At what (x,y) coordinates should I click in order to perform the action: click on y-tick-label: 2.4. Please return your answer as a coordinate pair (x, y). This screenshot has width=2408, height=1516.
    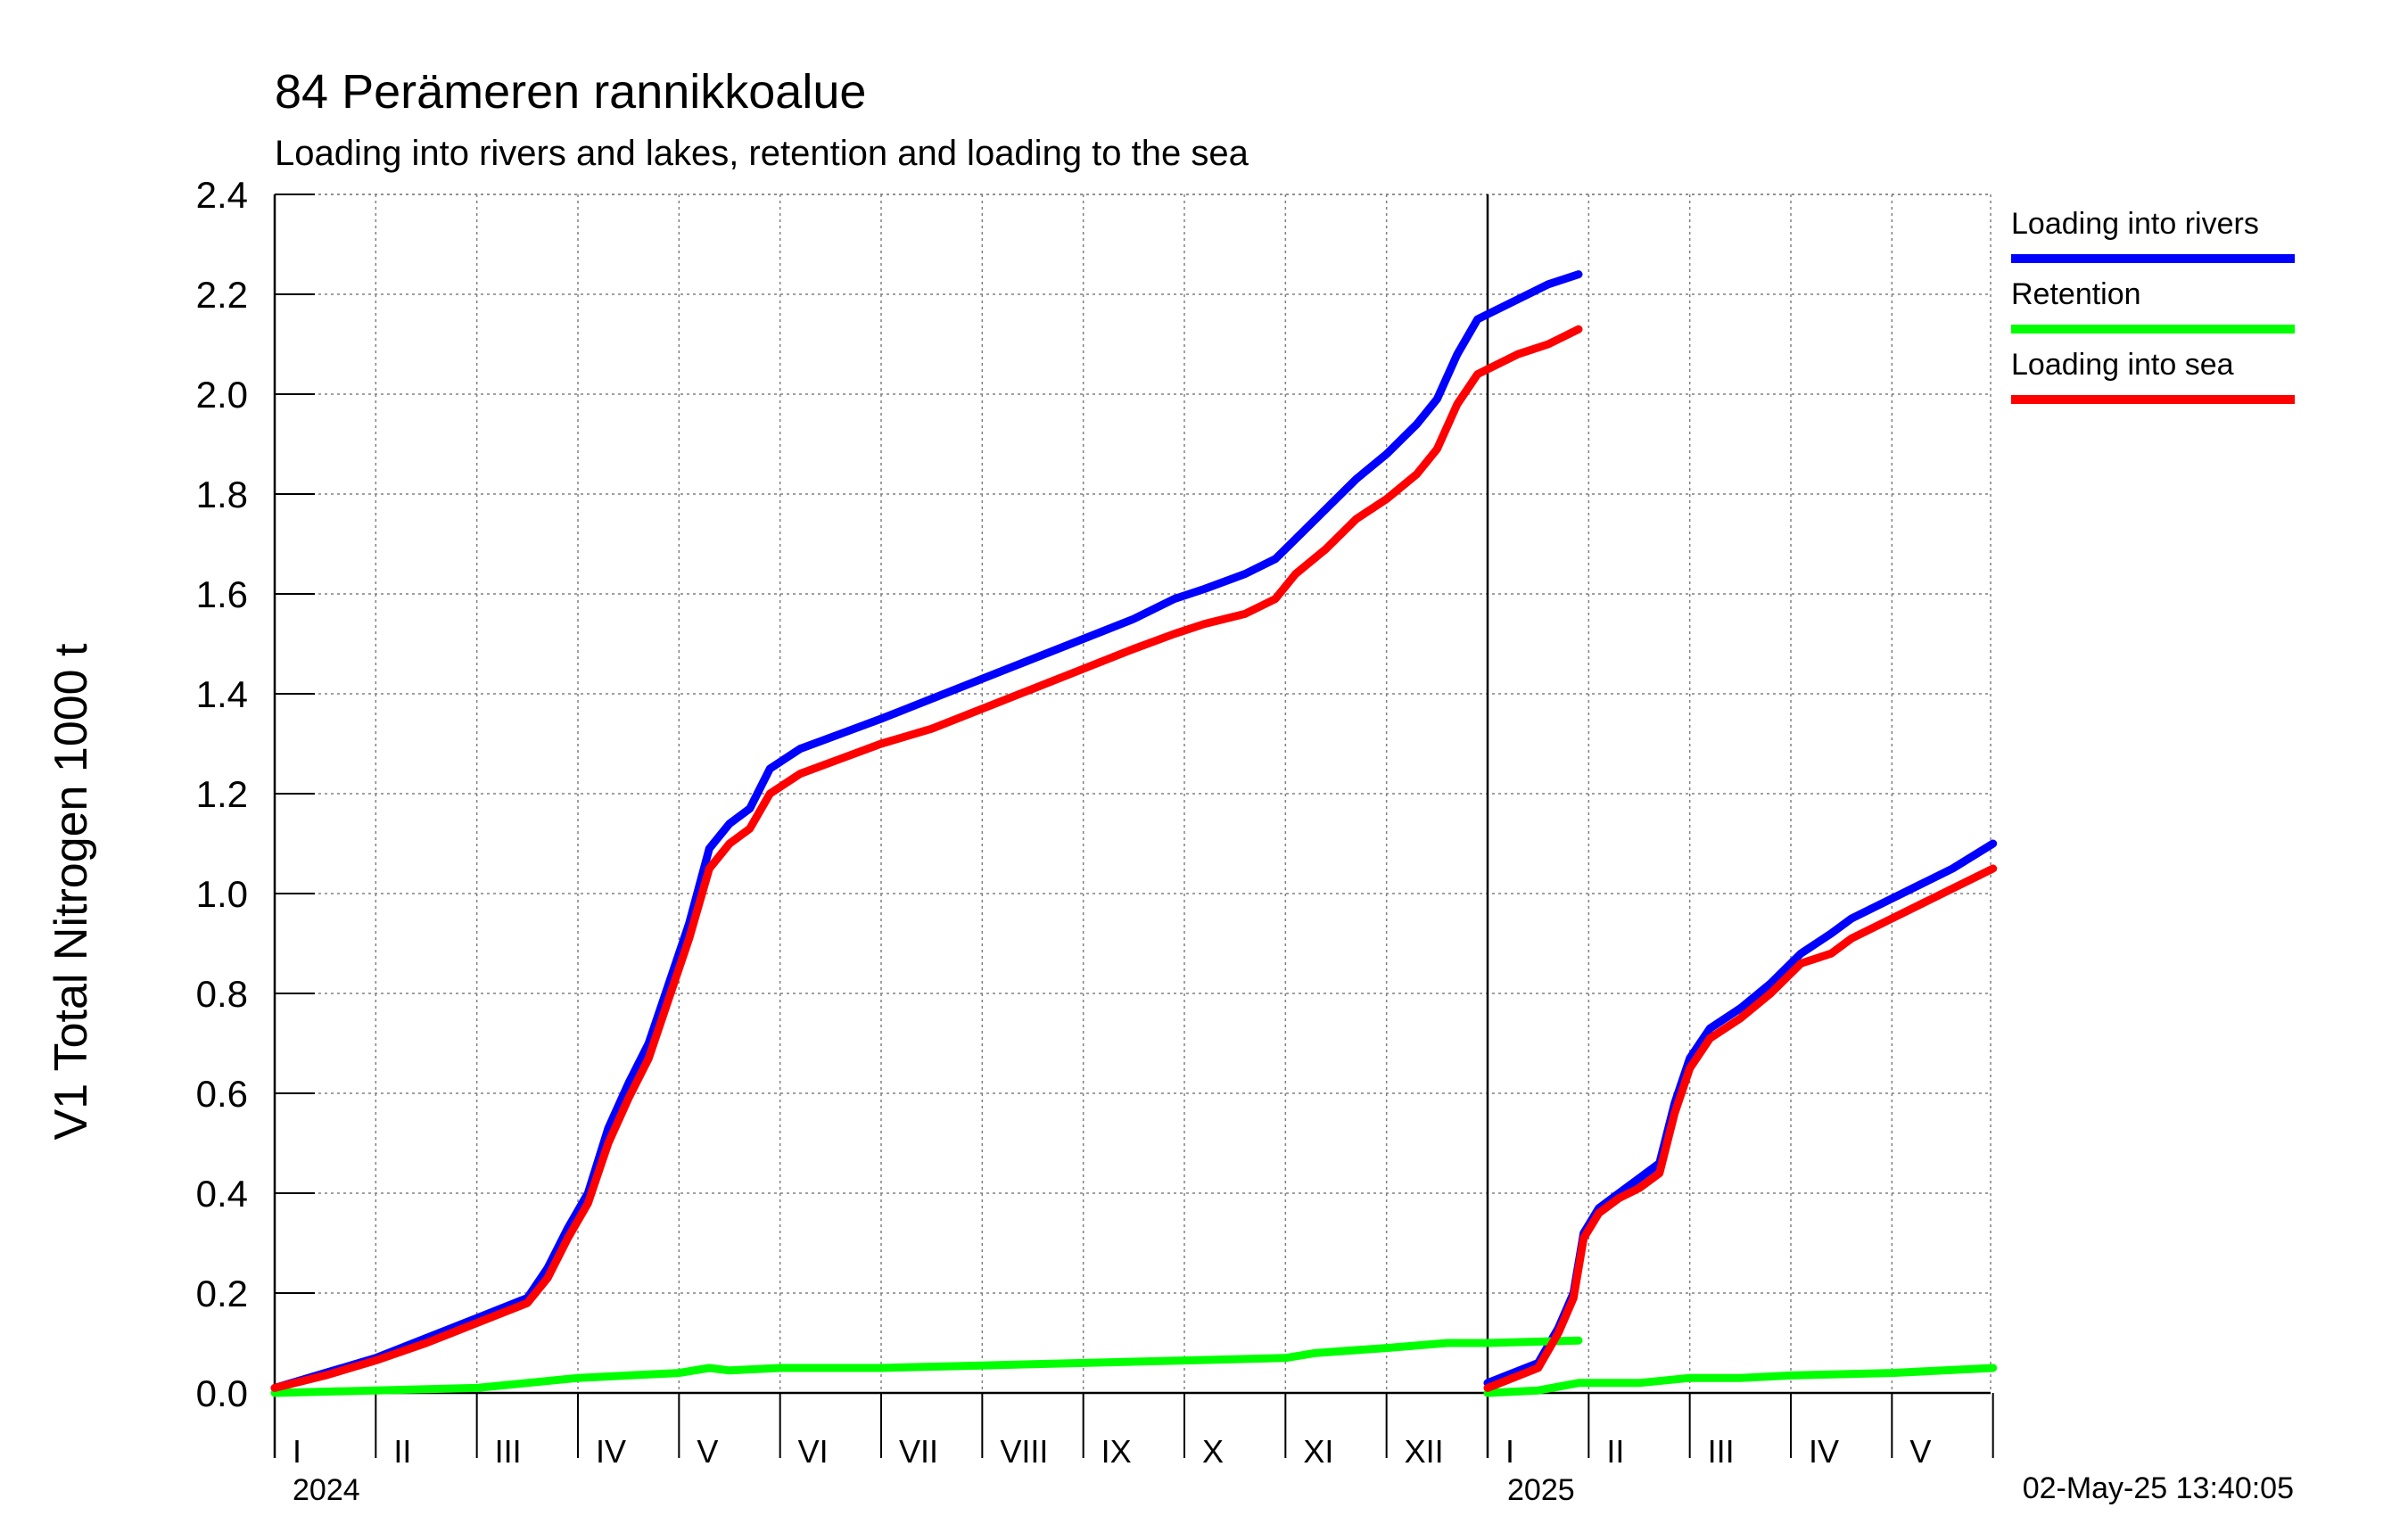
    Looking at the image, I should click on (222, 195).